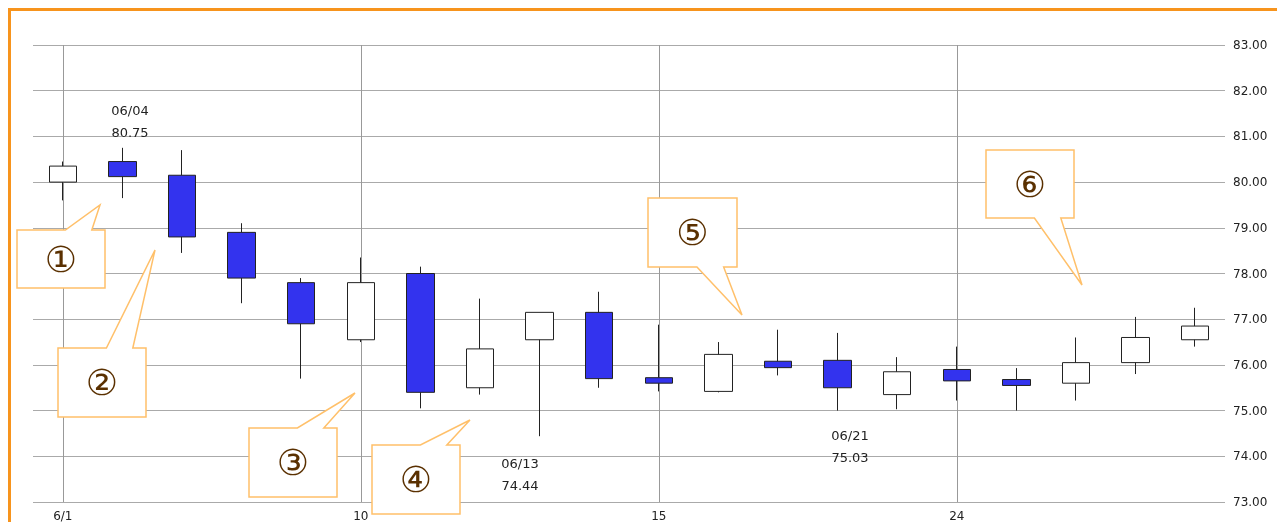 Image resolution: width=1277 pixels, height=522 pixels. I want to click on y-tick-label: 75.00, so click(1250, 410).